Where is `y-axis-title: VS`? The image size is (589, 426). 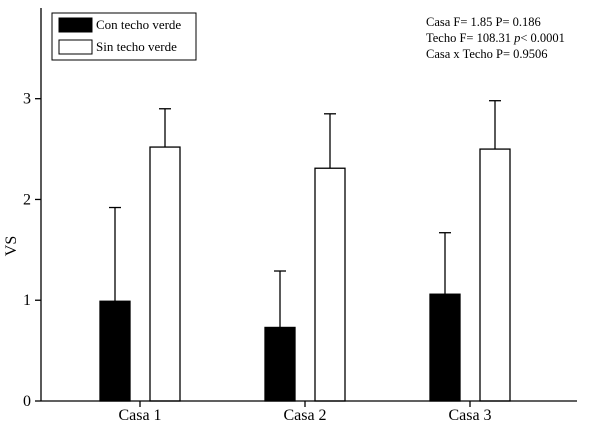 y-axis-title: VS is located at coordinates (11, 246).